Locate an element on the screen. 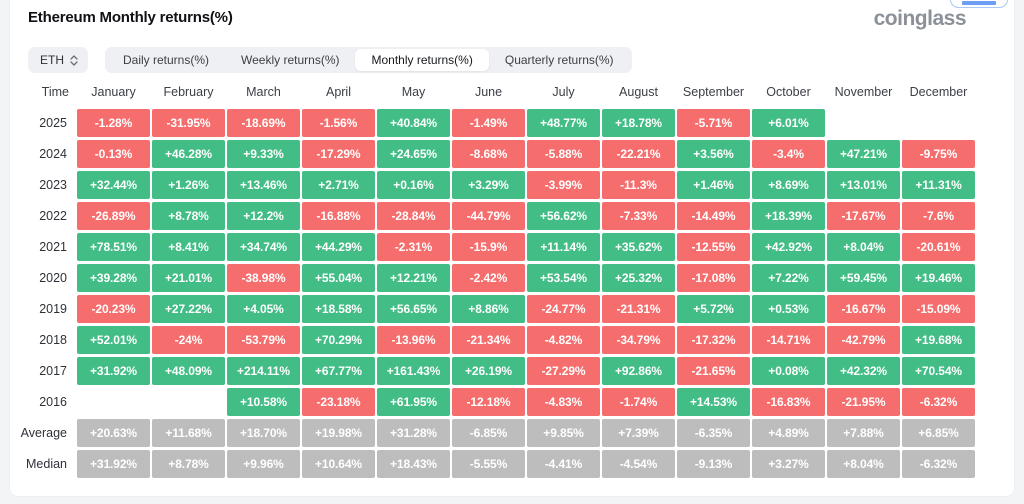  column-header-may: May is located at coordinates (413, 92).